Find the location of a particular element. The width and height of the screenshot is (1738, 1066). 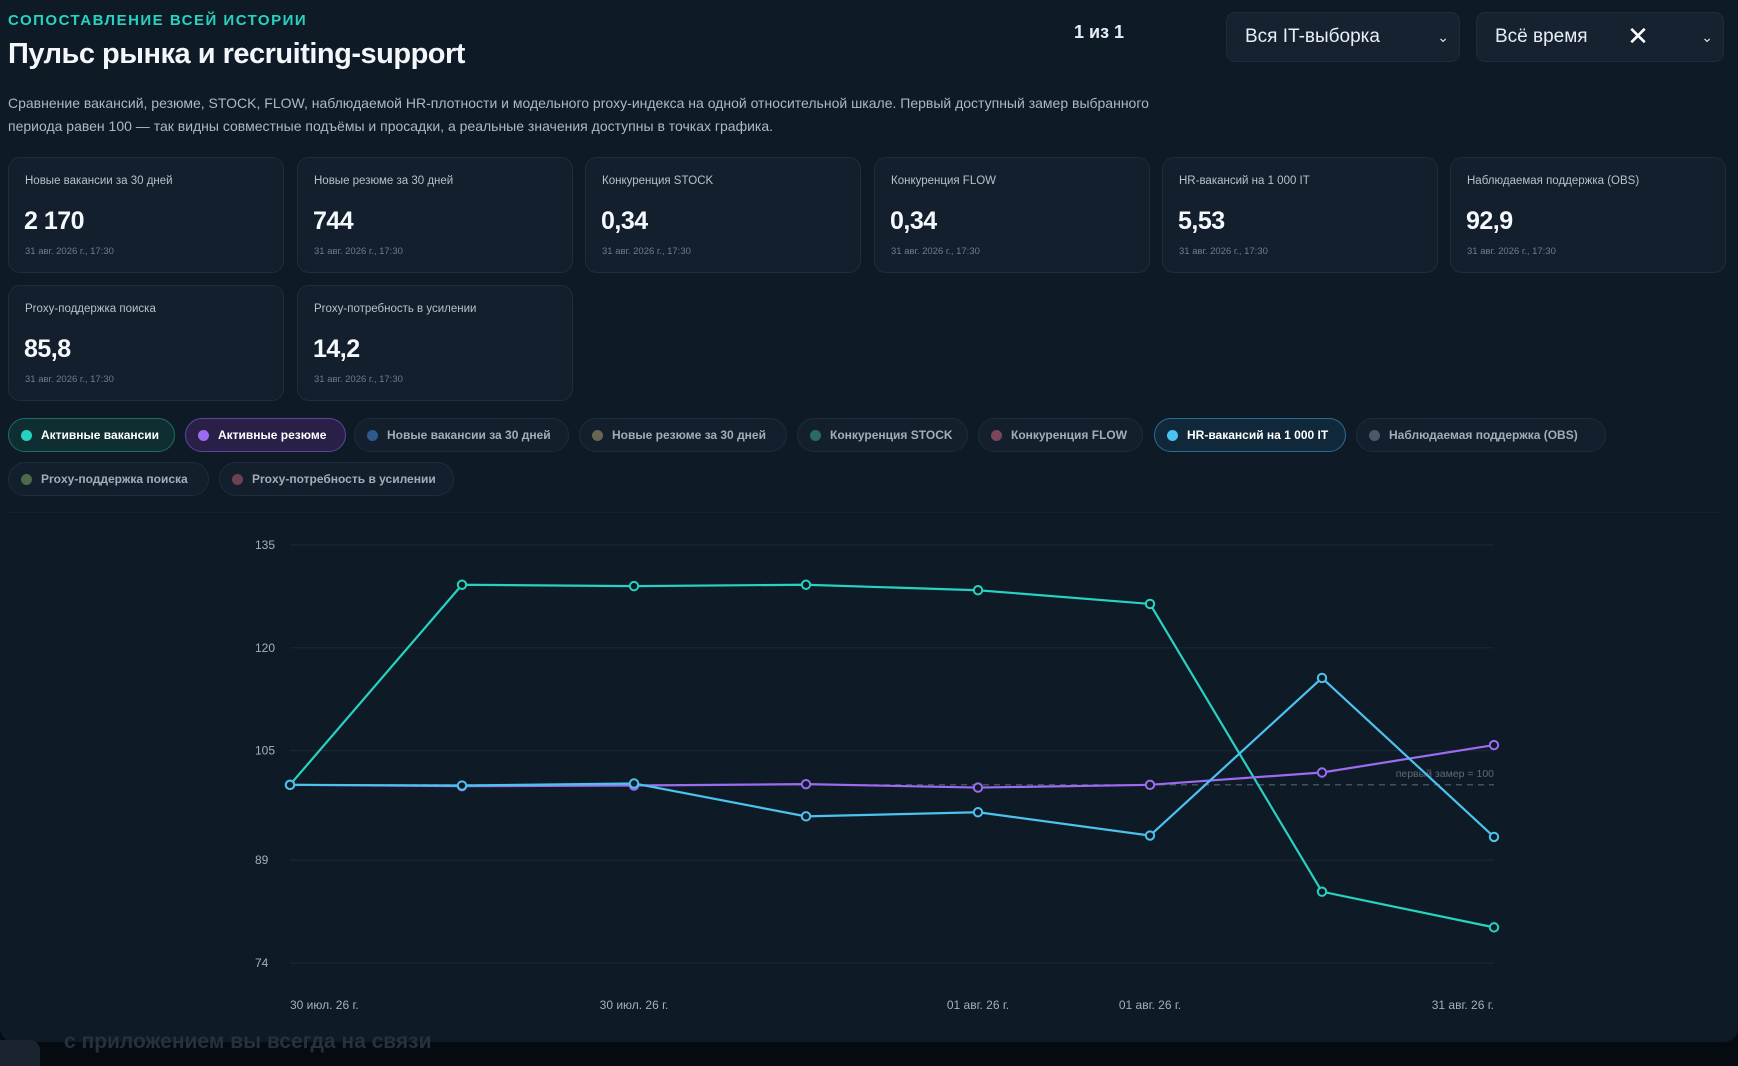

kpi-value: 85,8 is located at coordinates (47, 349).